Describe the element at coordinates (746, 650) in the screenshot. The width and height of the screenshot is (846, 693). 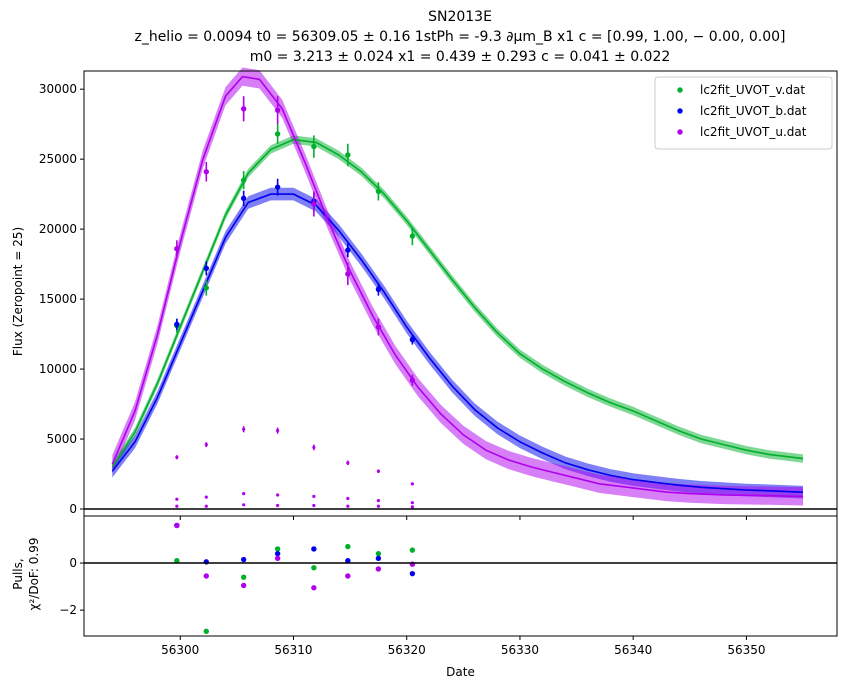
I see `x-tick-label: 56350` at that location.